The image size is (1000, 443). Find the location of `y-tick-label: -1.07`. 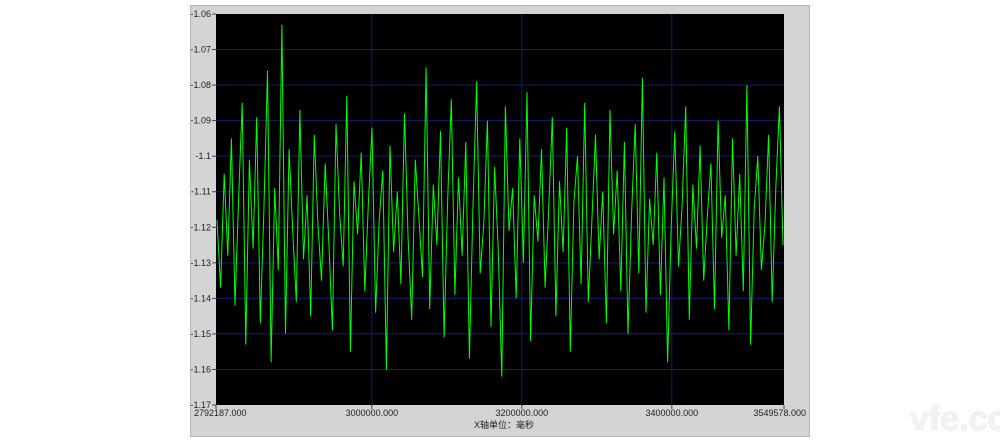

y-tick-label: -1.07 is located at coordinates (200, 50).